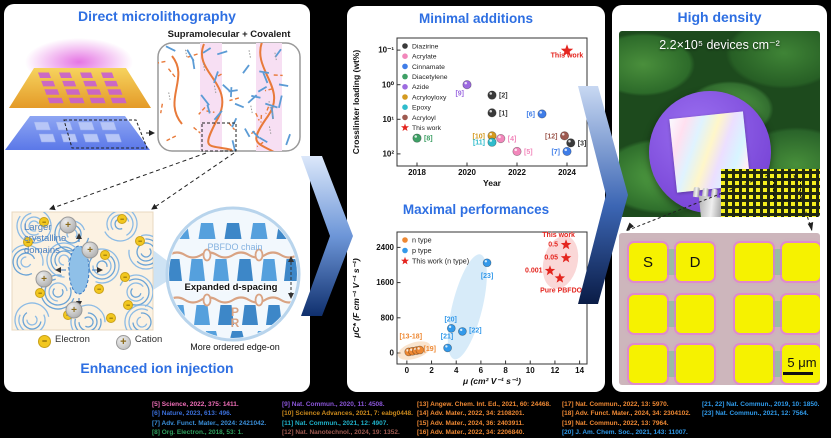  Describe the element at coordinates (388, 153) in the screenshot. I see `y-tick-label: 10²` at that location.